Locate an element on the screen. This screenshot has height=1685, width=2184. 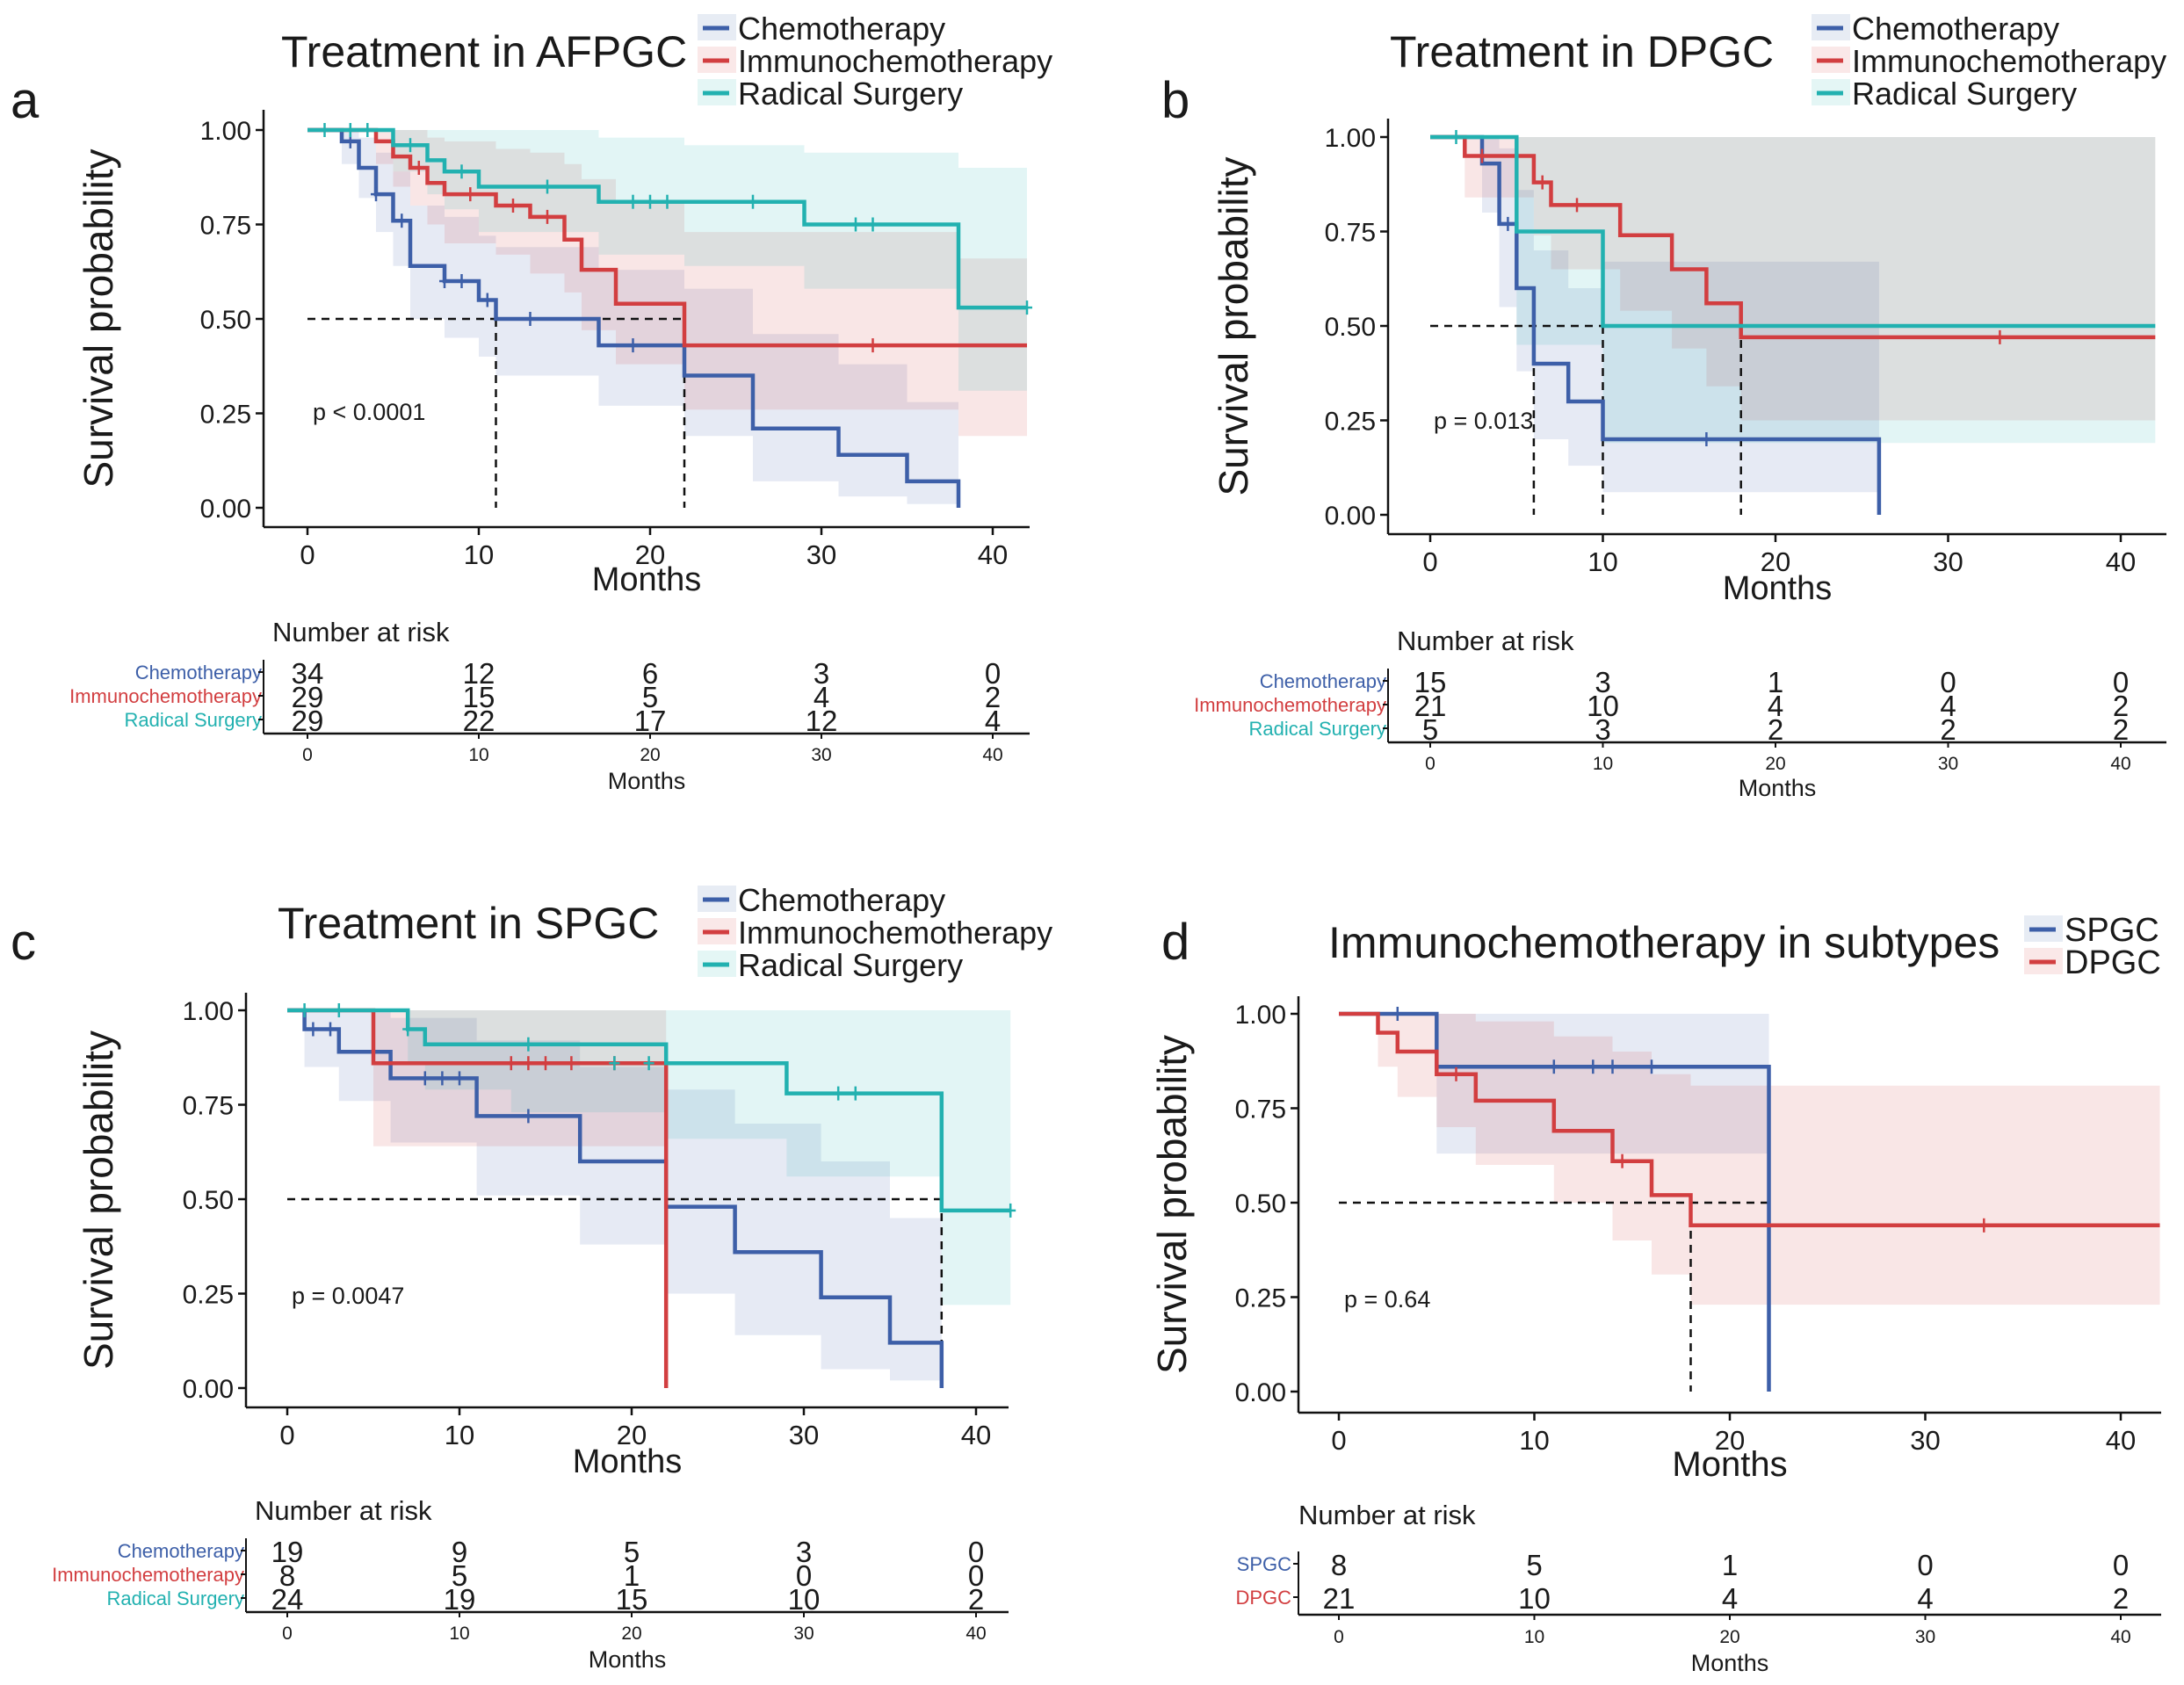
chart-title: Treatment in AFPGC is located at coordinates (484, 51).